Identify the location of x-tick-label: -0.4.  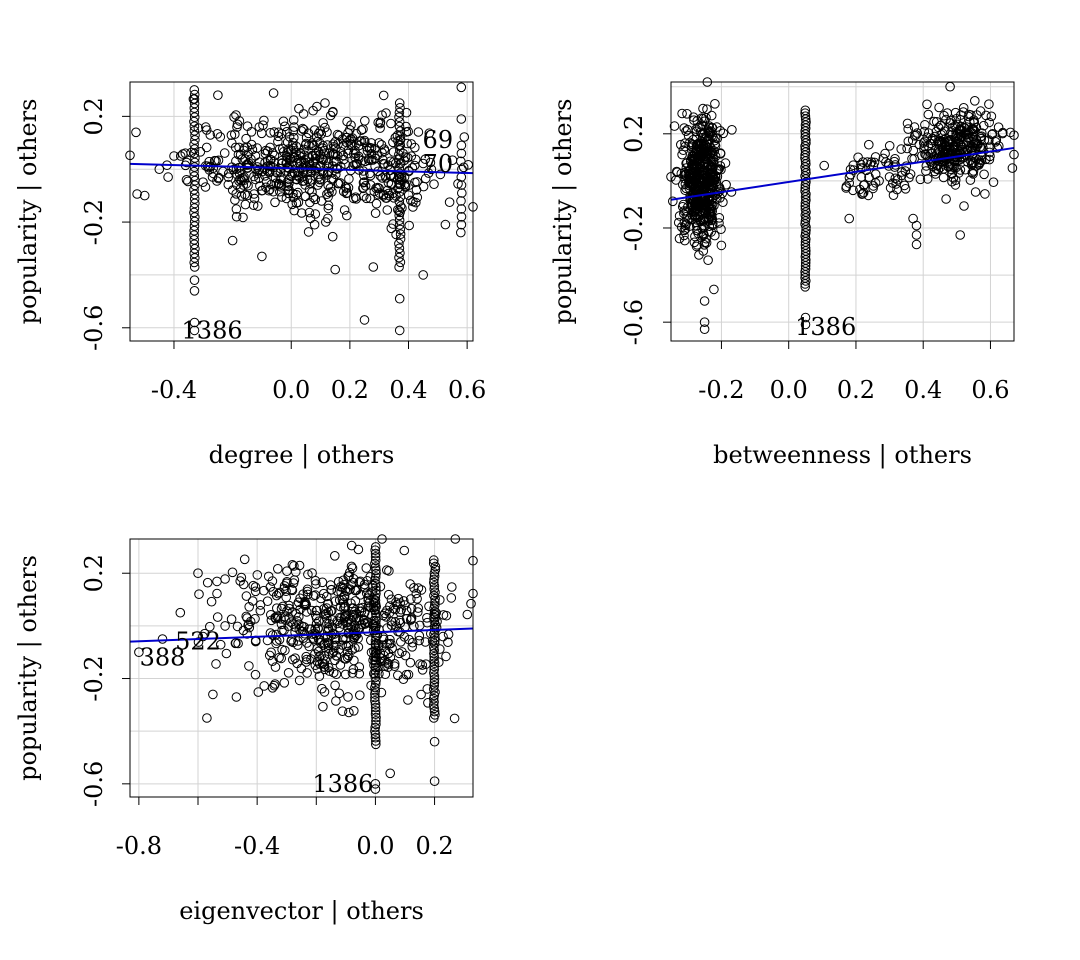
(174, 390).